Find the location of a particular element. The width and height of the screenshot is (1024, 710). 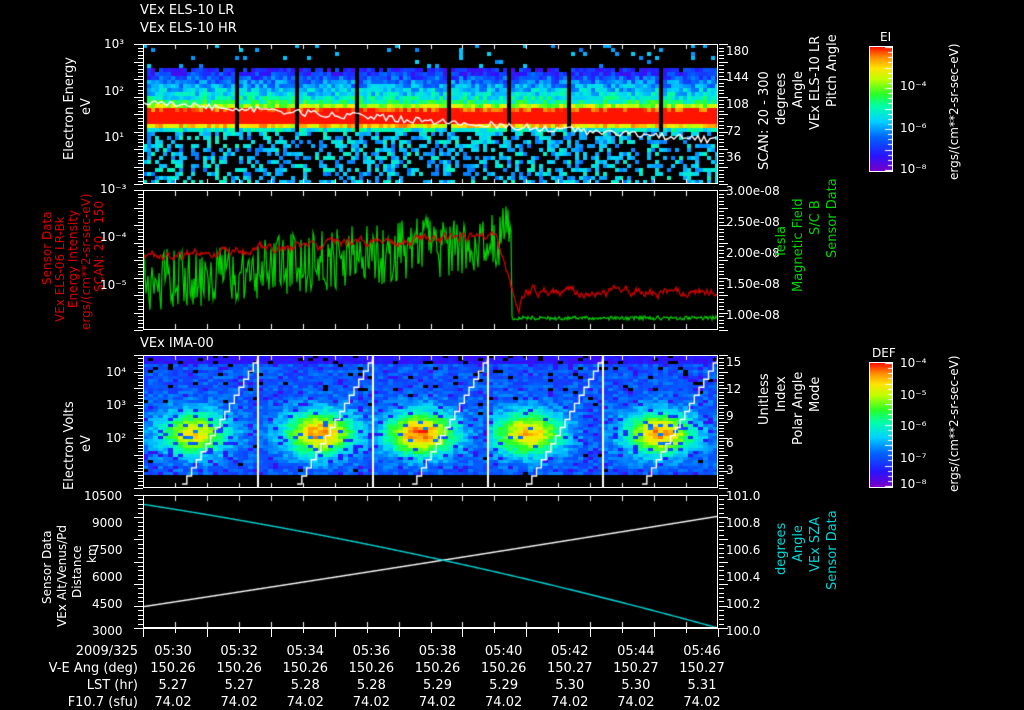

panel1-ytick-1: 10² is located at coordinates (114, 91).